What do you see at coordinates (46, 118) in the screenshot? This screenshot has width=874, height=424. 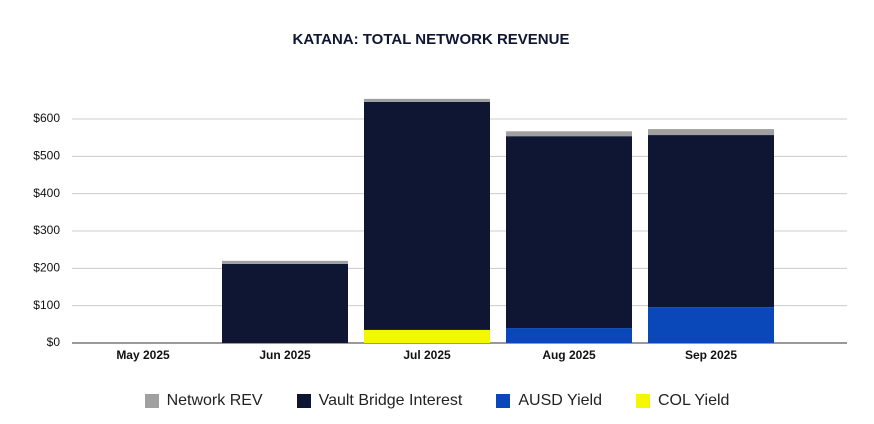 I see `y-tick-label: $600` at bounding box center [46, 118].